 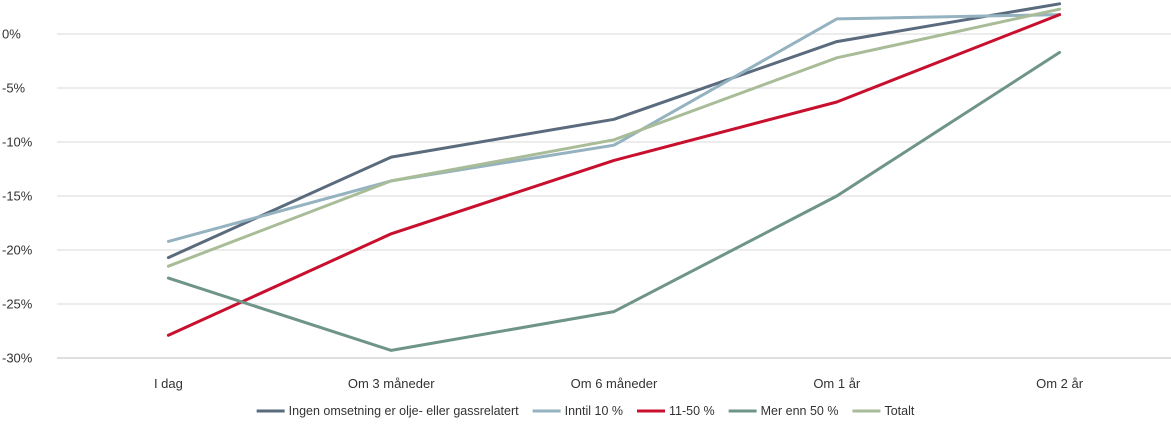 What do you see at coordinates (614, 383) in the screenshot?
I see `x-tick-label: Om 6 måneder` at bounding box center [614, 383].